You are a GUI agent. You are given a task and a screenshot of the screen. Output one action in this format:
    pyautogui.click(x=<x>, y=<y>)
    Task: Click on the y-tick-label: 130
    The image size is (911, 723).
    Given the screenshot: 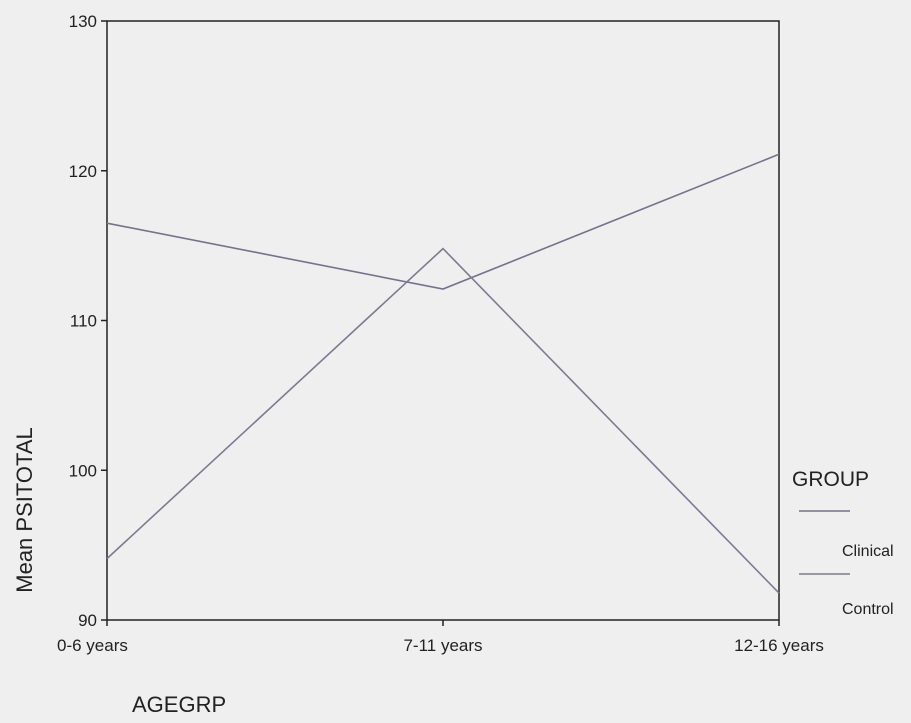 What is the action you would take?
    pyautogui.click(x=83, y=21)
    